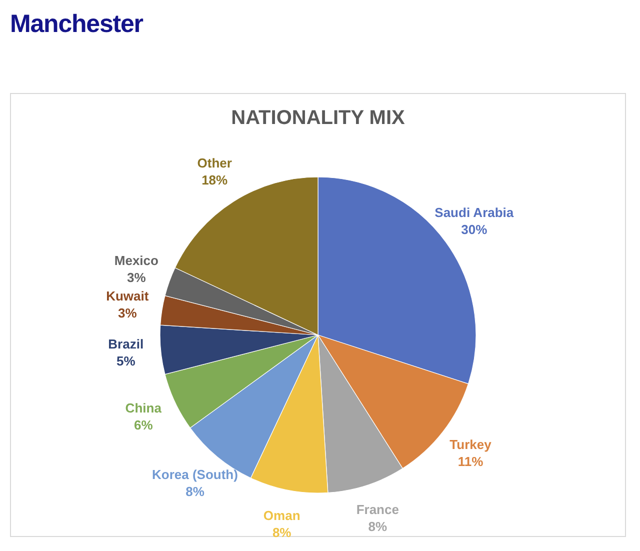 This screenshot has height=551, width=640. Describe the element at coordinates (471, 444) in the screenshot. I see `slice-label: Turkey` at that location.